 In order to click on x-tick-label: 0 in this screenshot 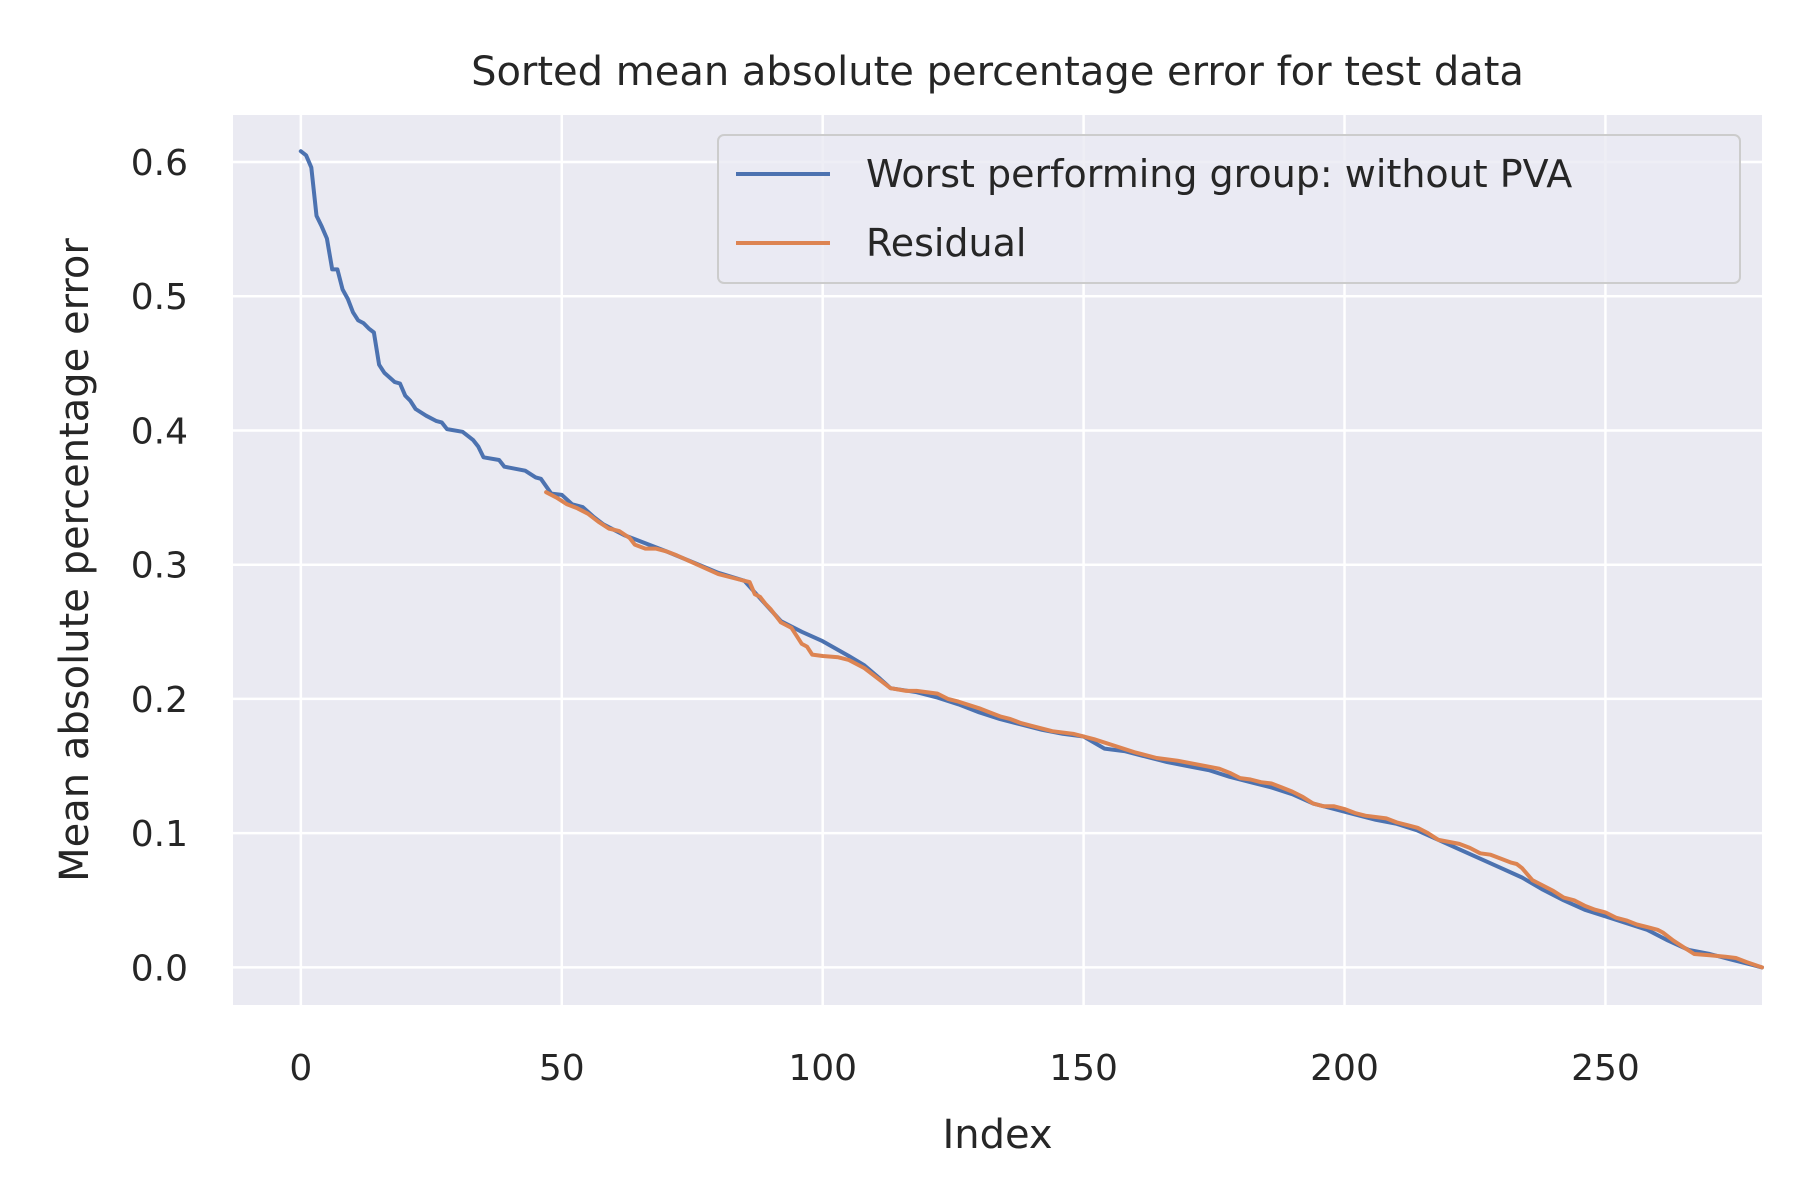, I will do `click(300, 1068)`.